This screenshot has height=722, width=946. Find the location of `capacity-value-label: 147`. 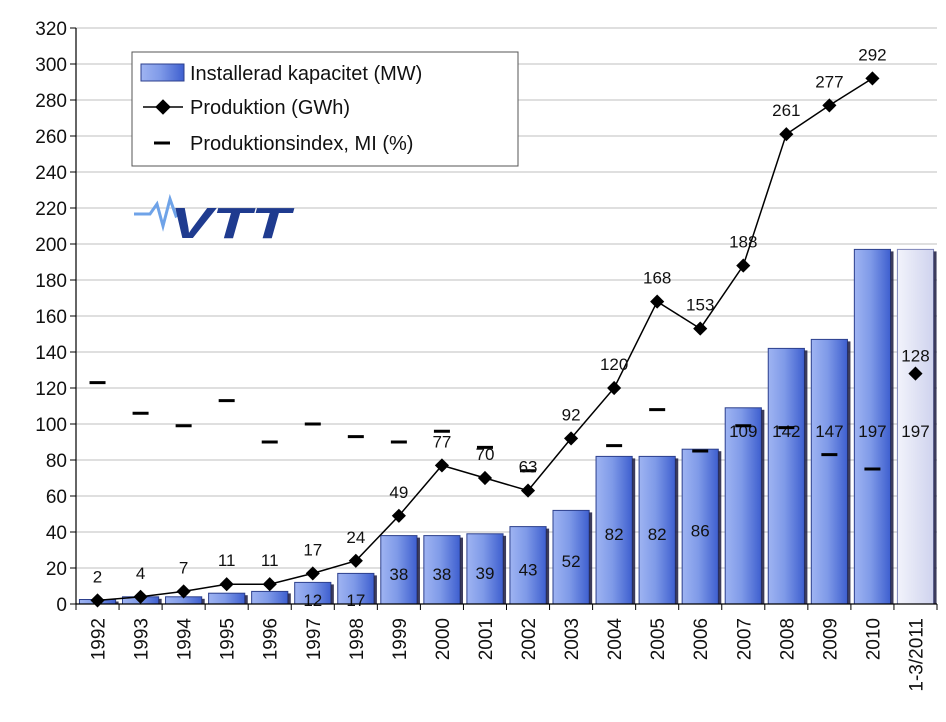

capacity-value-label: 147 is located at coordinates (829, 431).